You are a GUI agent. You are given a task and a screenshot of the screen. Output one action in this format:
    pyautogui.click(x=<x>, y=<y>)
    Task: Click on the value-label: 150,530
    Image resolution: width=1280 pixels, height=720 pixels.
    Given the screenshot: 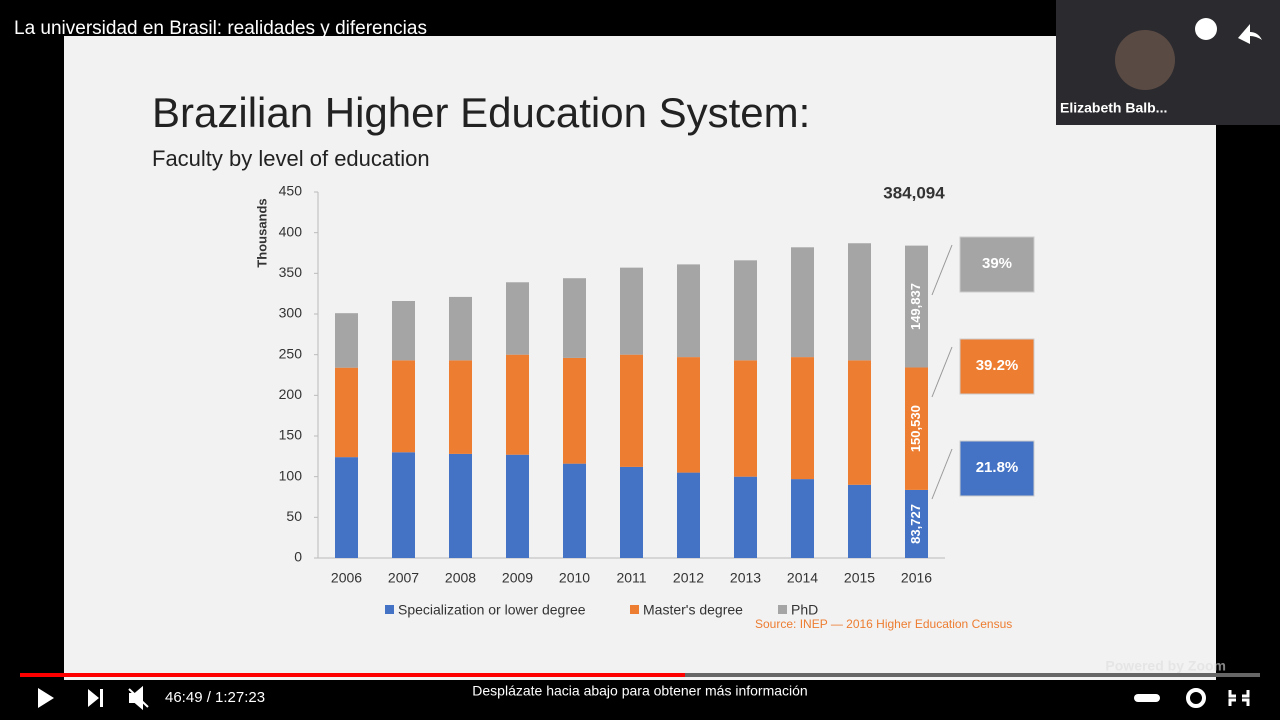 What is the action you would take?
    pyautogui.click(x=915, y=428)
    